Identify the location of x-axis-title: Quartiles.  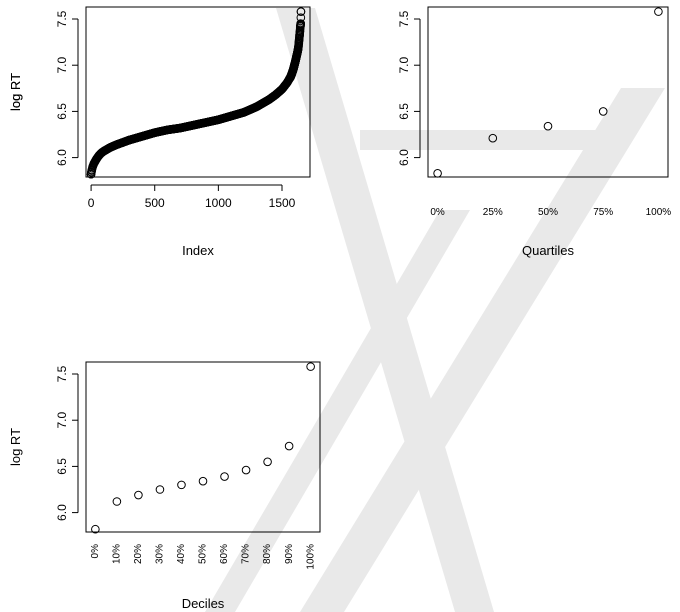
(548, 250).